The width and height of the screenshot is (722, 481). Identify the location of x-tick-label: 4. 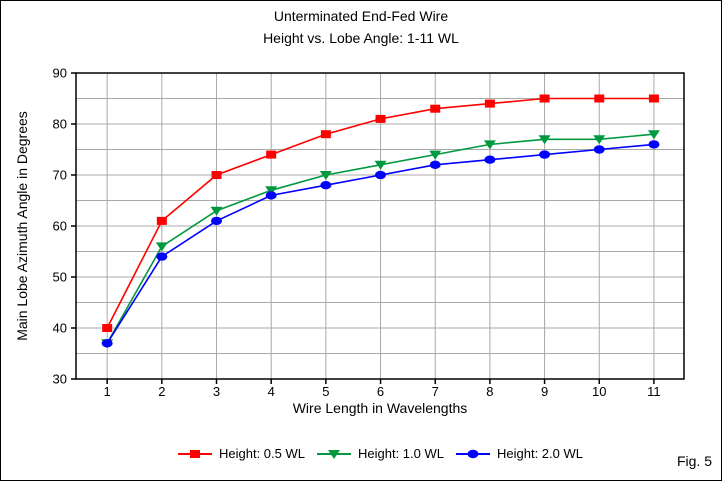
(271, 391).